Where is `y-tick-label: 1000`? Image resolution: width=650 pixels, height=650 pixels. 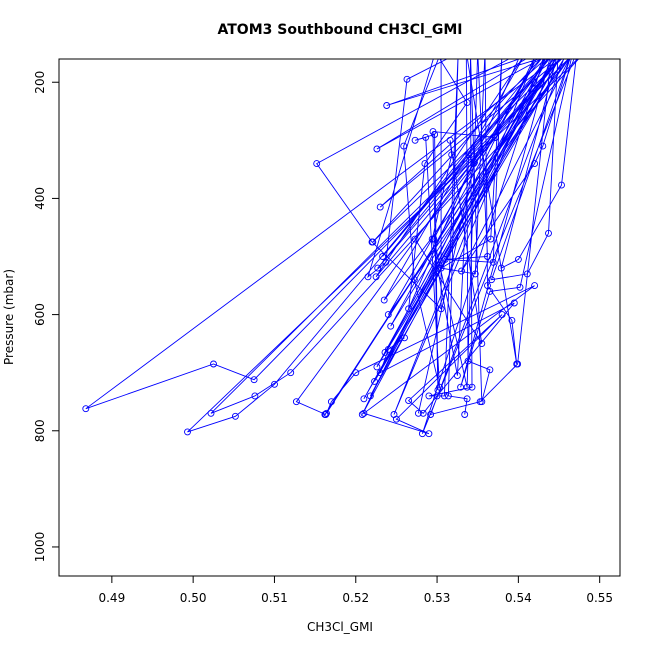
y-tick-label: 1000 is located at coordinates (40, 547).